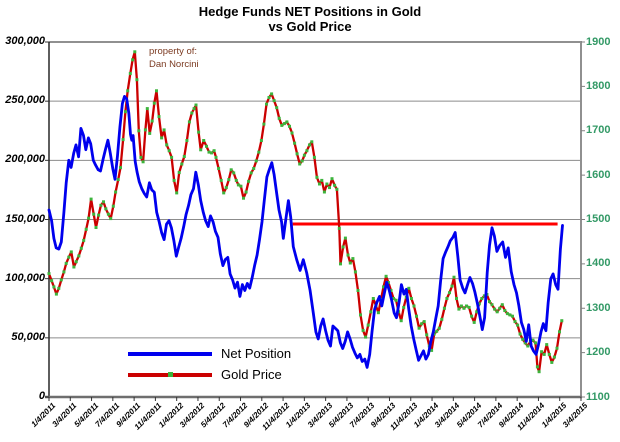 This screenshot has width=620, height=442. Describe the element at coordinates (598, 41) in the screenshot. I see `y-axis-label-right: 1900` at that location.